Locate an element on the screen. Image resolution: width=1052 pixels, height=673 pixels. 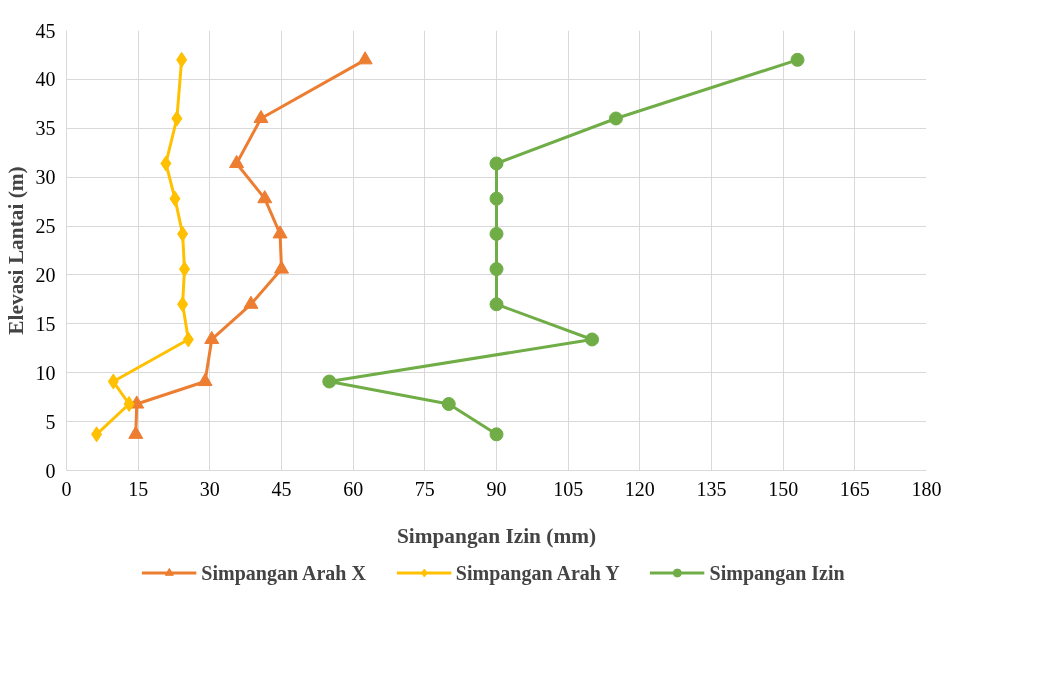
x-tick-label: 180 is located at coordinates (926, 488).